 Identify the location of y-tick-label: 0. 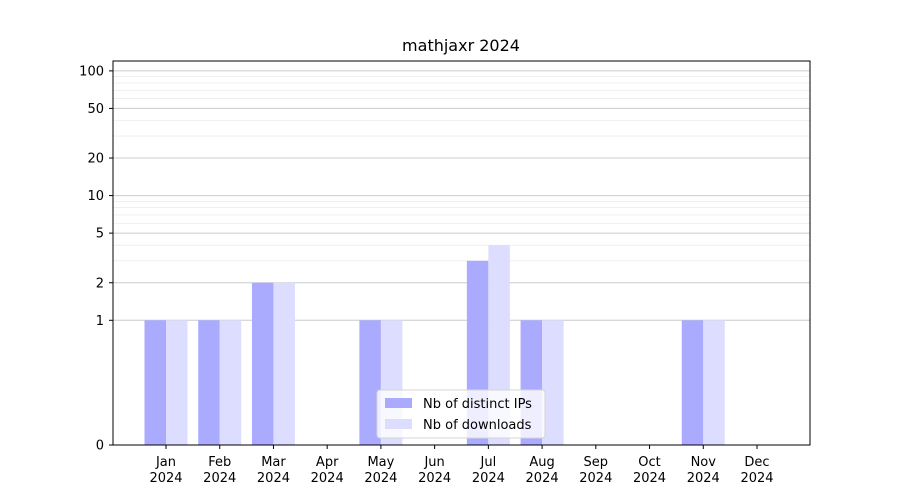
(100, 446).